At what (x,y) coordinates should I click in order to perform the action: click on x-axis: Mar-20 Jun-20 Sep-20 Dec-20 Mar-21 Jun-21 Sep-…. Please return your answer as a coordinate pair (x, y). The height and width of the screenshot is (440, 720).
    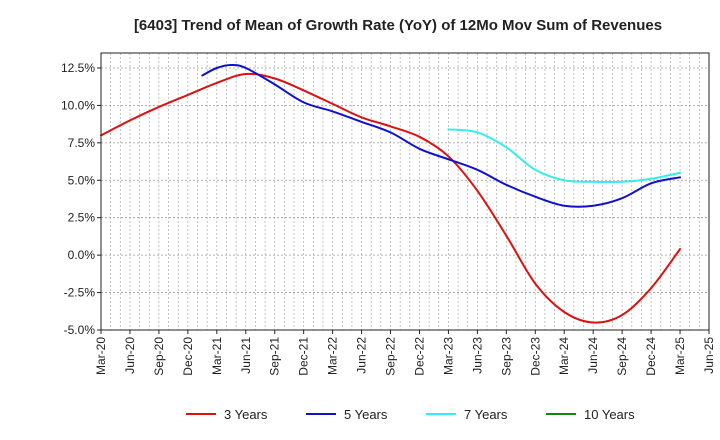
    Looking at the image, I should click on (405, 353).